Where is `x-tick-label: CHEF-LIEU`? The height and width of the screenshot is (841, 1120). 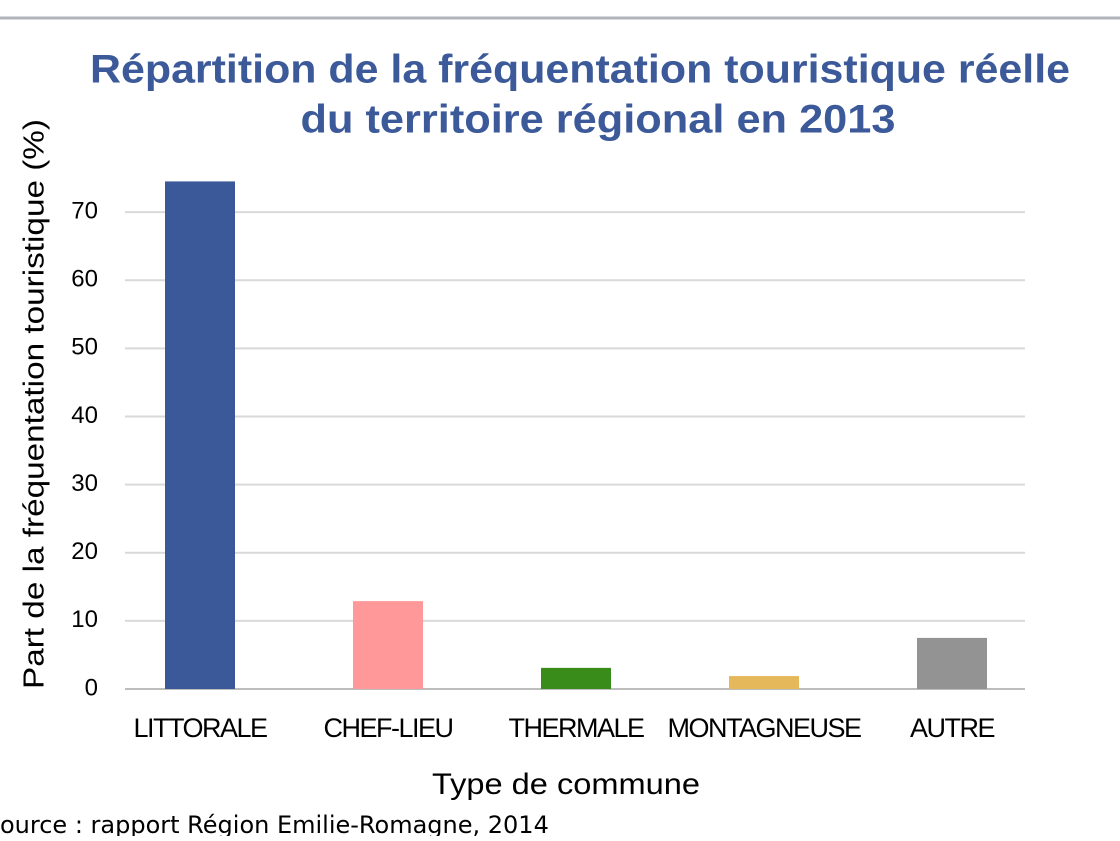 x-tick-label: CHEF-LIEU is located at coordinates (387, 728).